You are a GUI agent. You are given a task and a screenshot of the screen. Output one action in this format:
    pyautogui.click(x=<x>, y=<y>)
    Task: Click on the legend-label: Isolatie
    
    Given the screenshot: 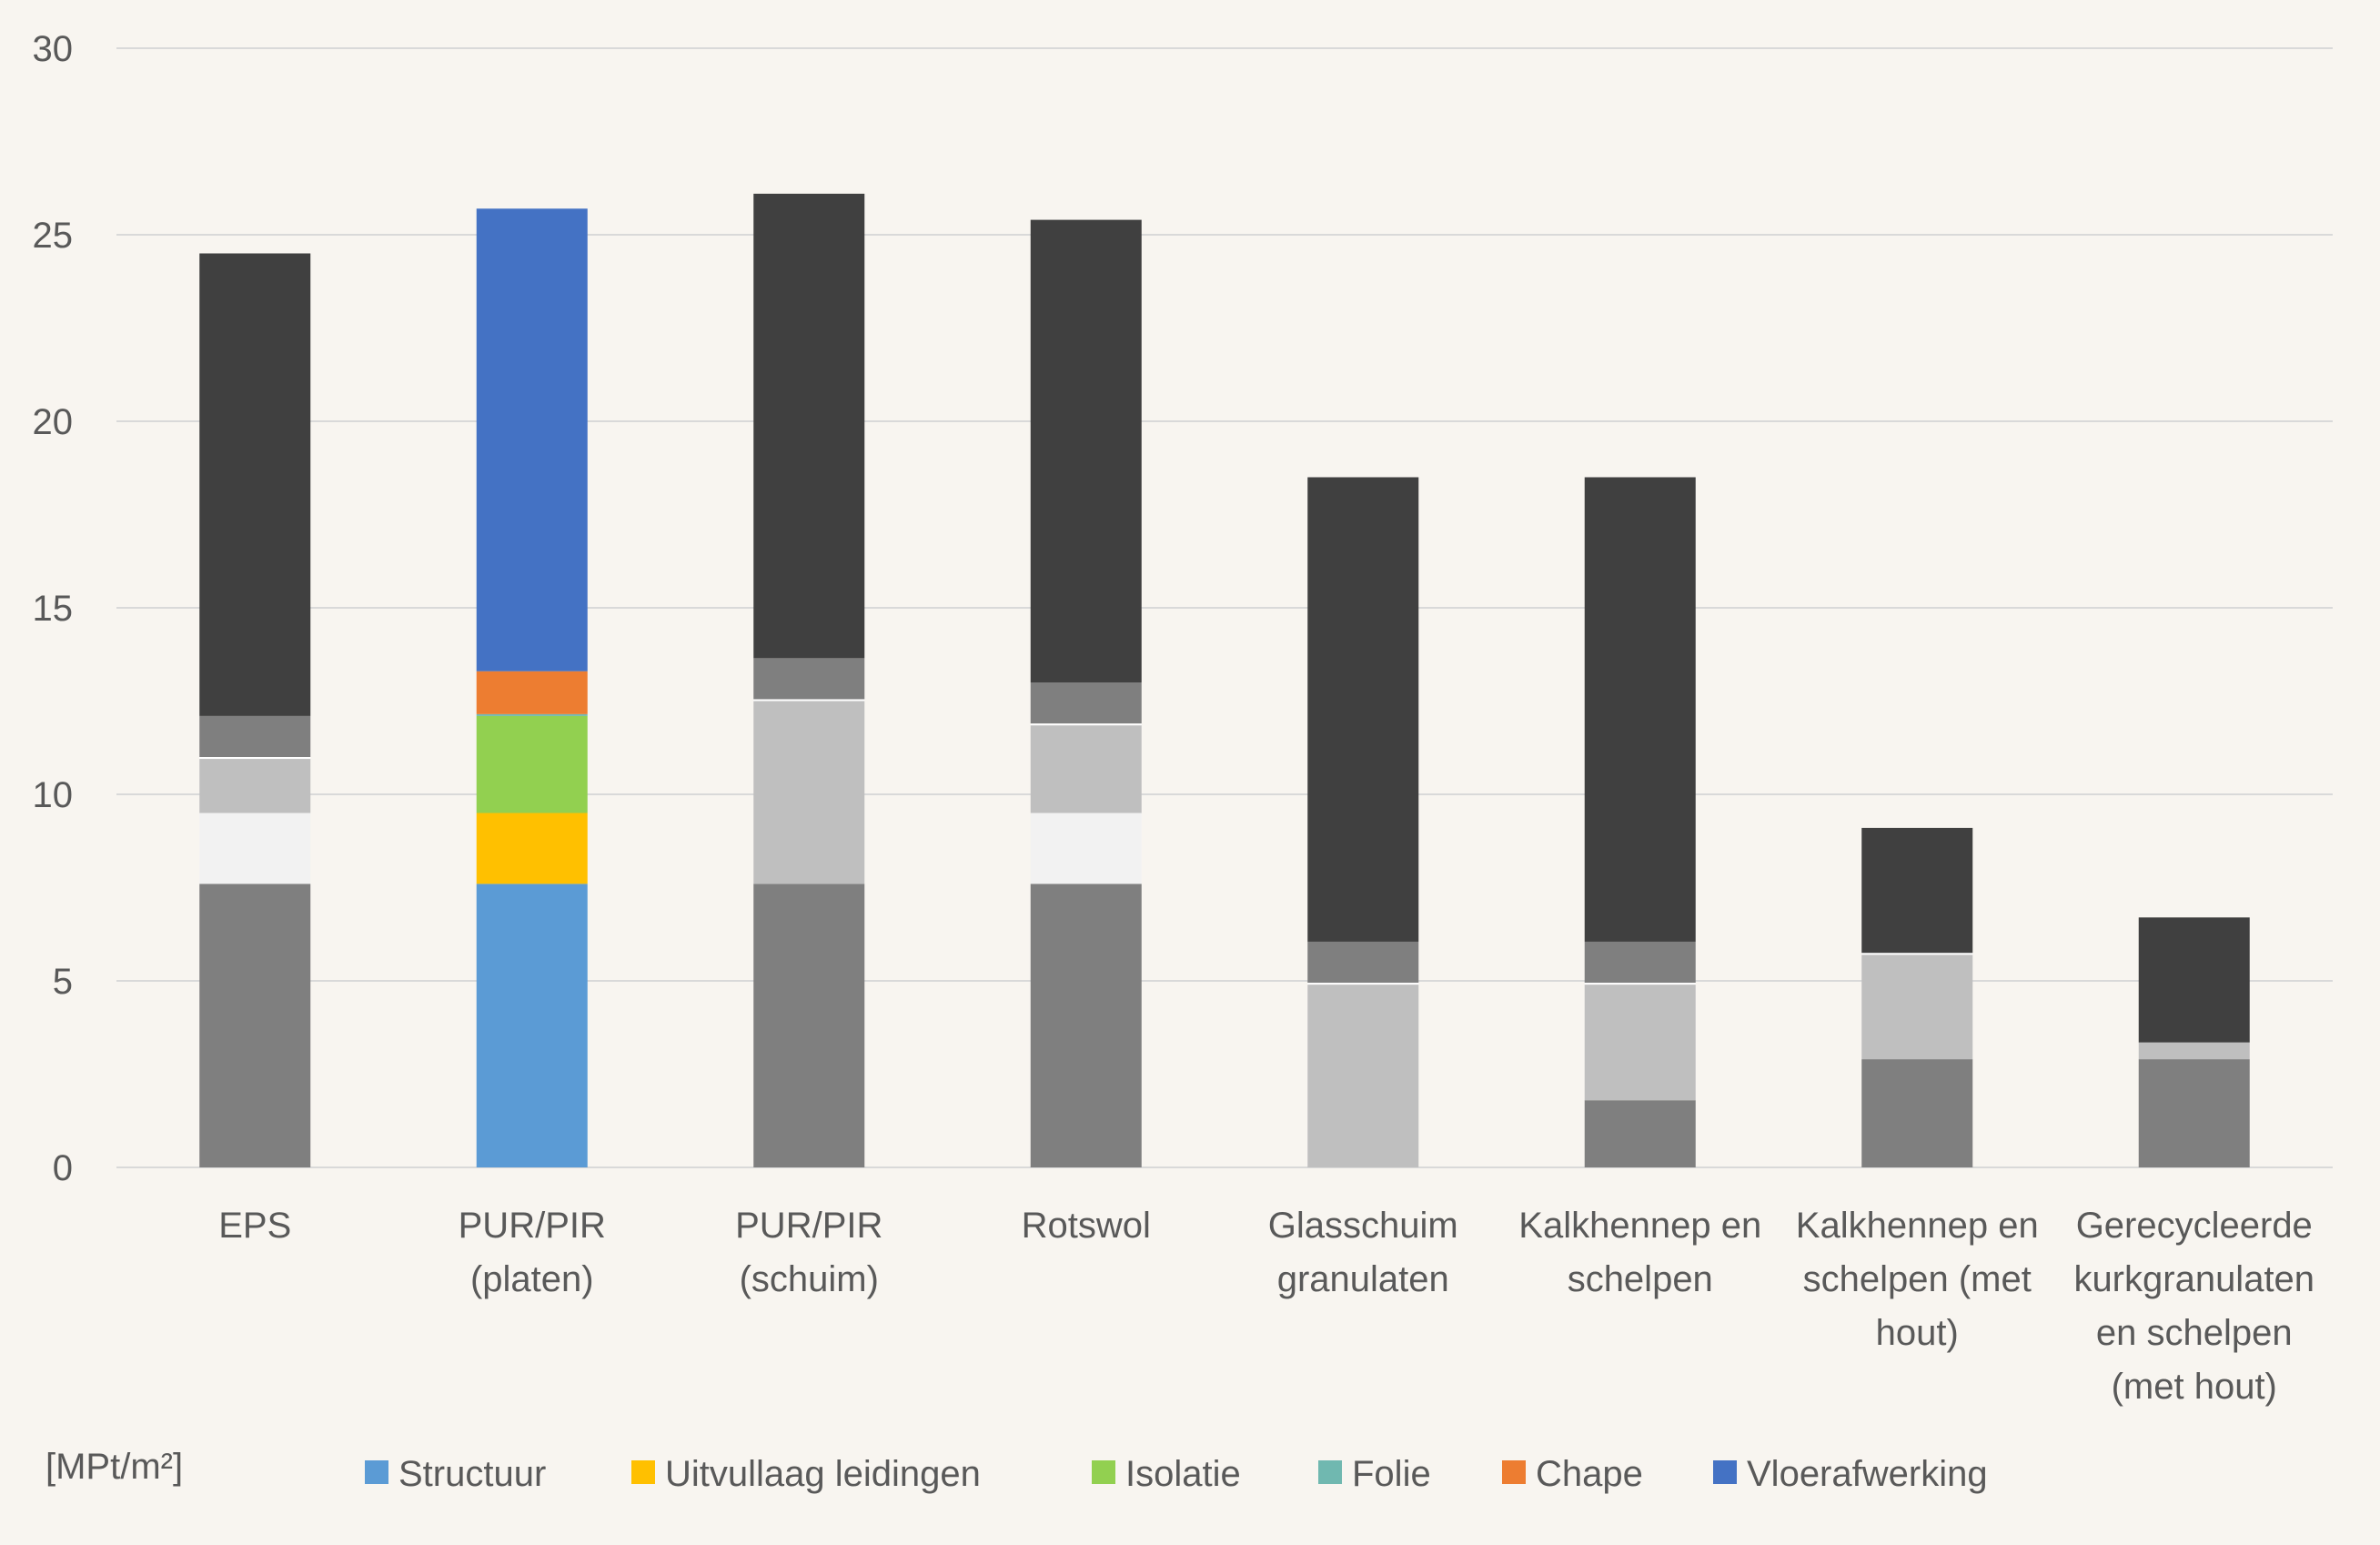 What is the action you would take?
    pyautogui.click(x=1183, y=1474)
    